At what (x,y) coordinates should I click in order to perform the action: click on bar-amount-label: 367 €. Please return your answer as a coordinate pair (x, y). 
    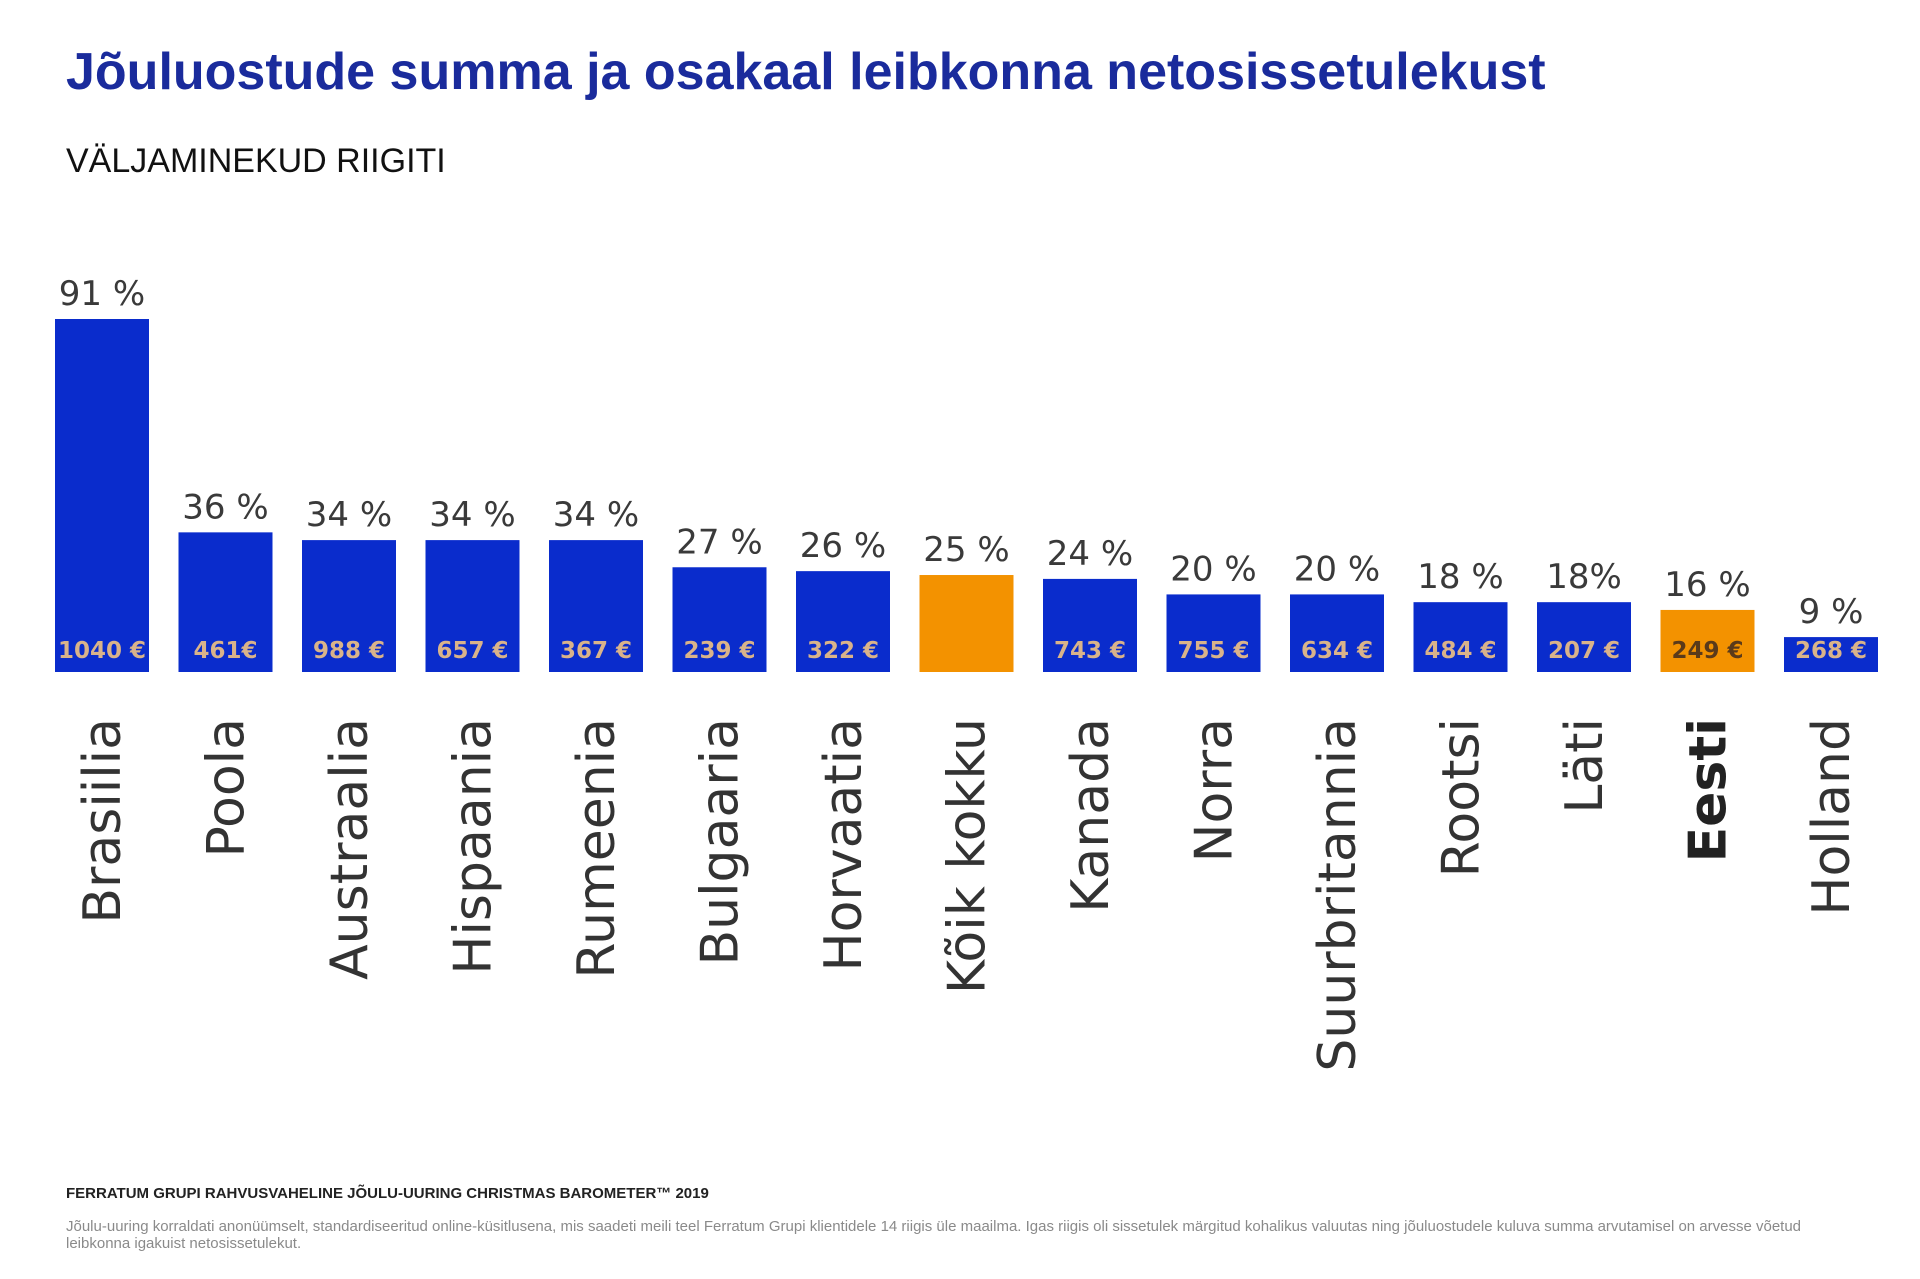
    Looking at the image, I should click on (596, 651).